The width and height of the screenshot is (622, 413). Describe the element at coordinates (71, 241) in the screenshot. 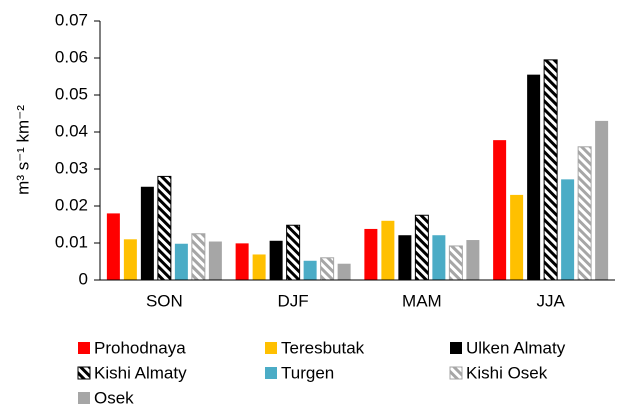

I see `y-tick-label: 0.01` at that location.